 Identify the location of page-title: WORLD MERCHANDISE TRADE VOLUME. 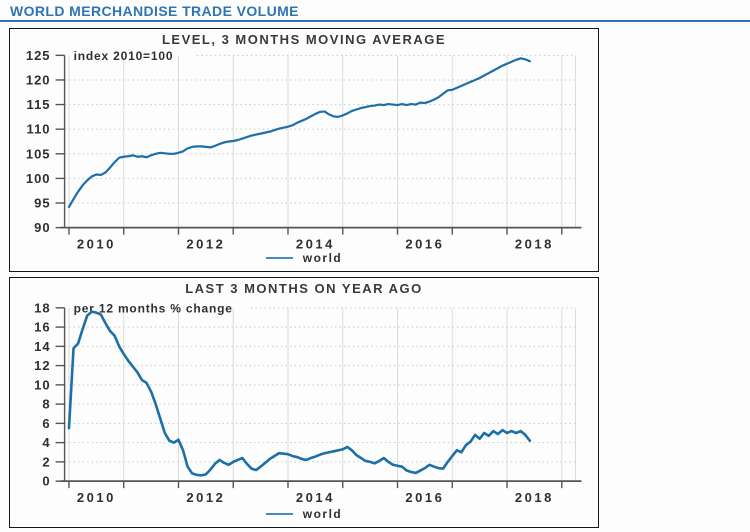
(154, 11).